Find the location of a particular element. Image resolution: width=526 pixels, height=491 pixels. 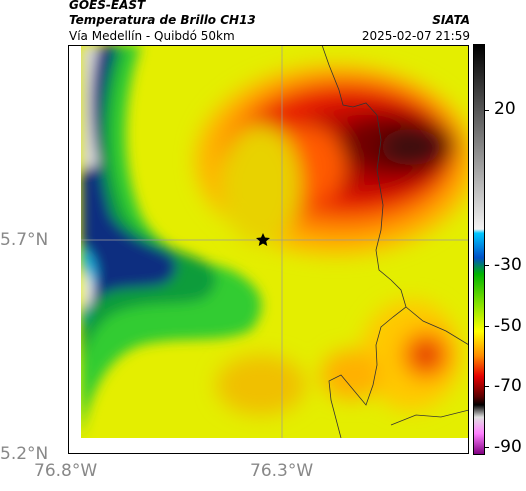

lat-label: 5.2°N is located at coordinates (24, 454).